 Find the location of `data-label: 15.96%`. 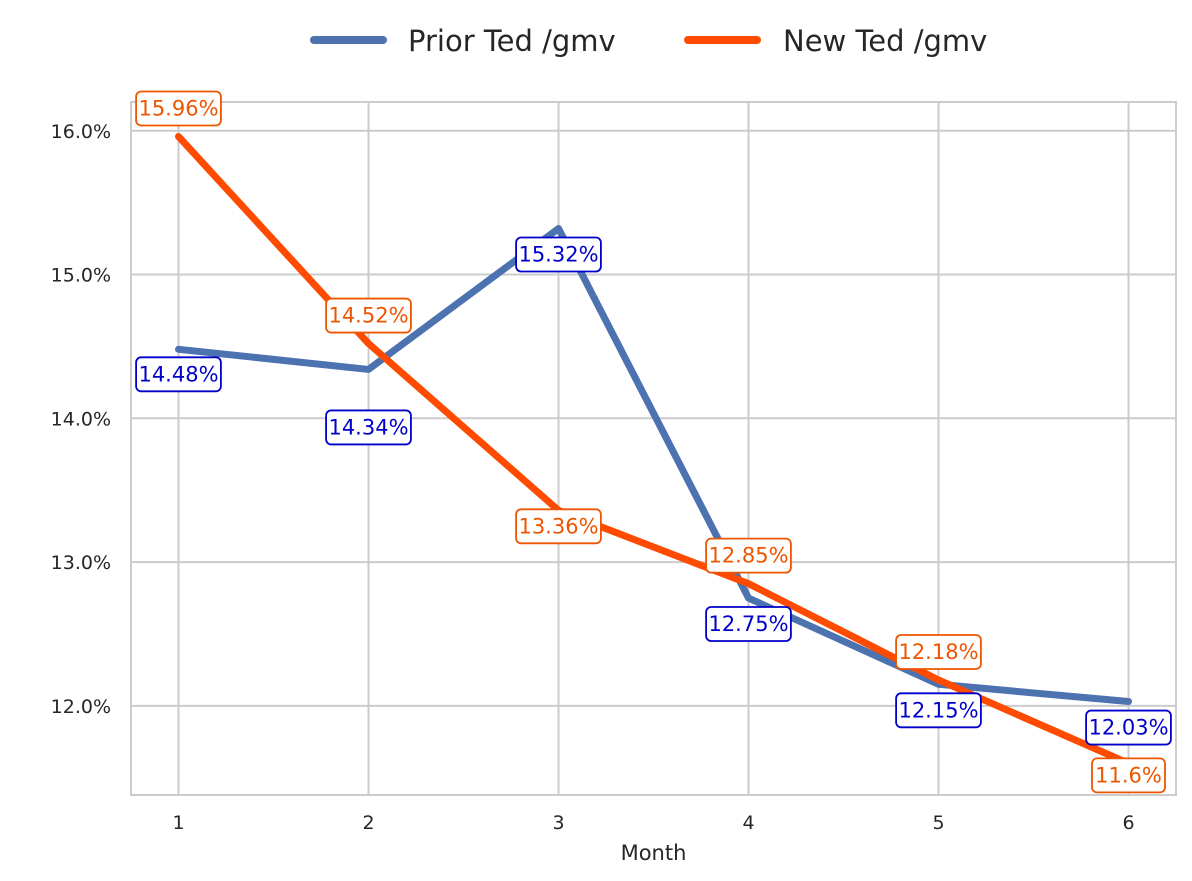

data-label: 15.96% is located at coordinates (178, 108).